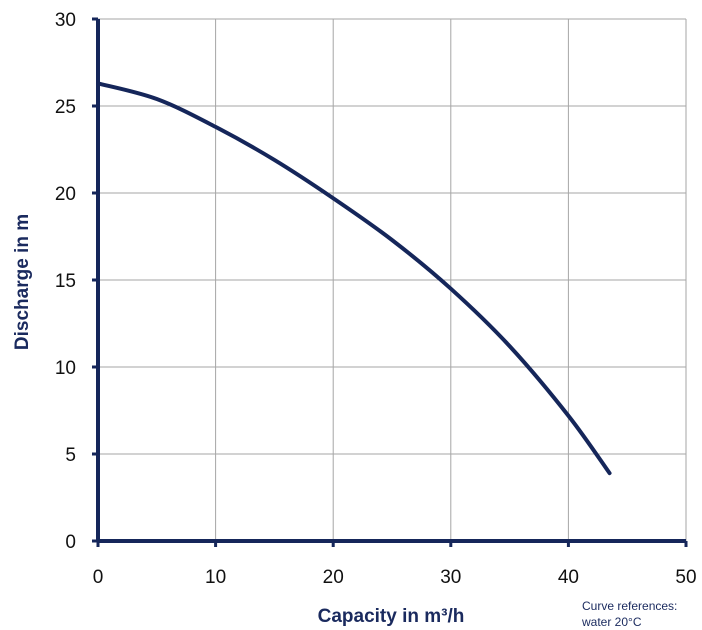  Describe the element at coordinates (629, 606) in the screenshot. I see `curve-references-note: Curve references:` at that location.